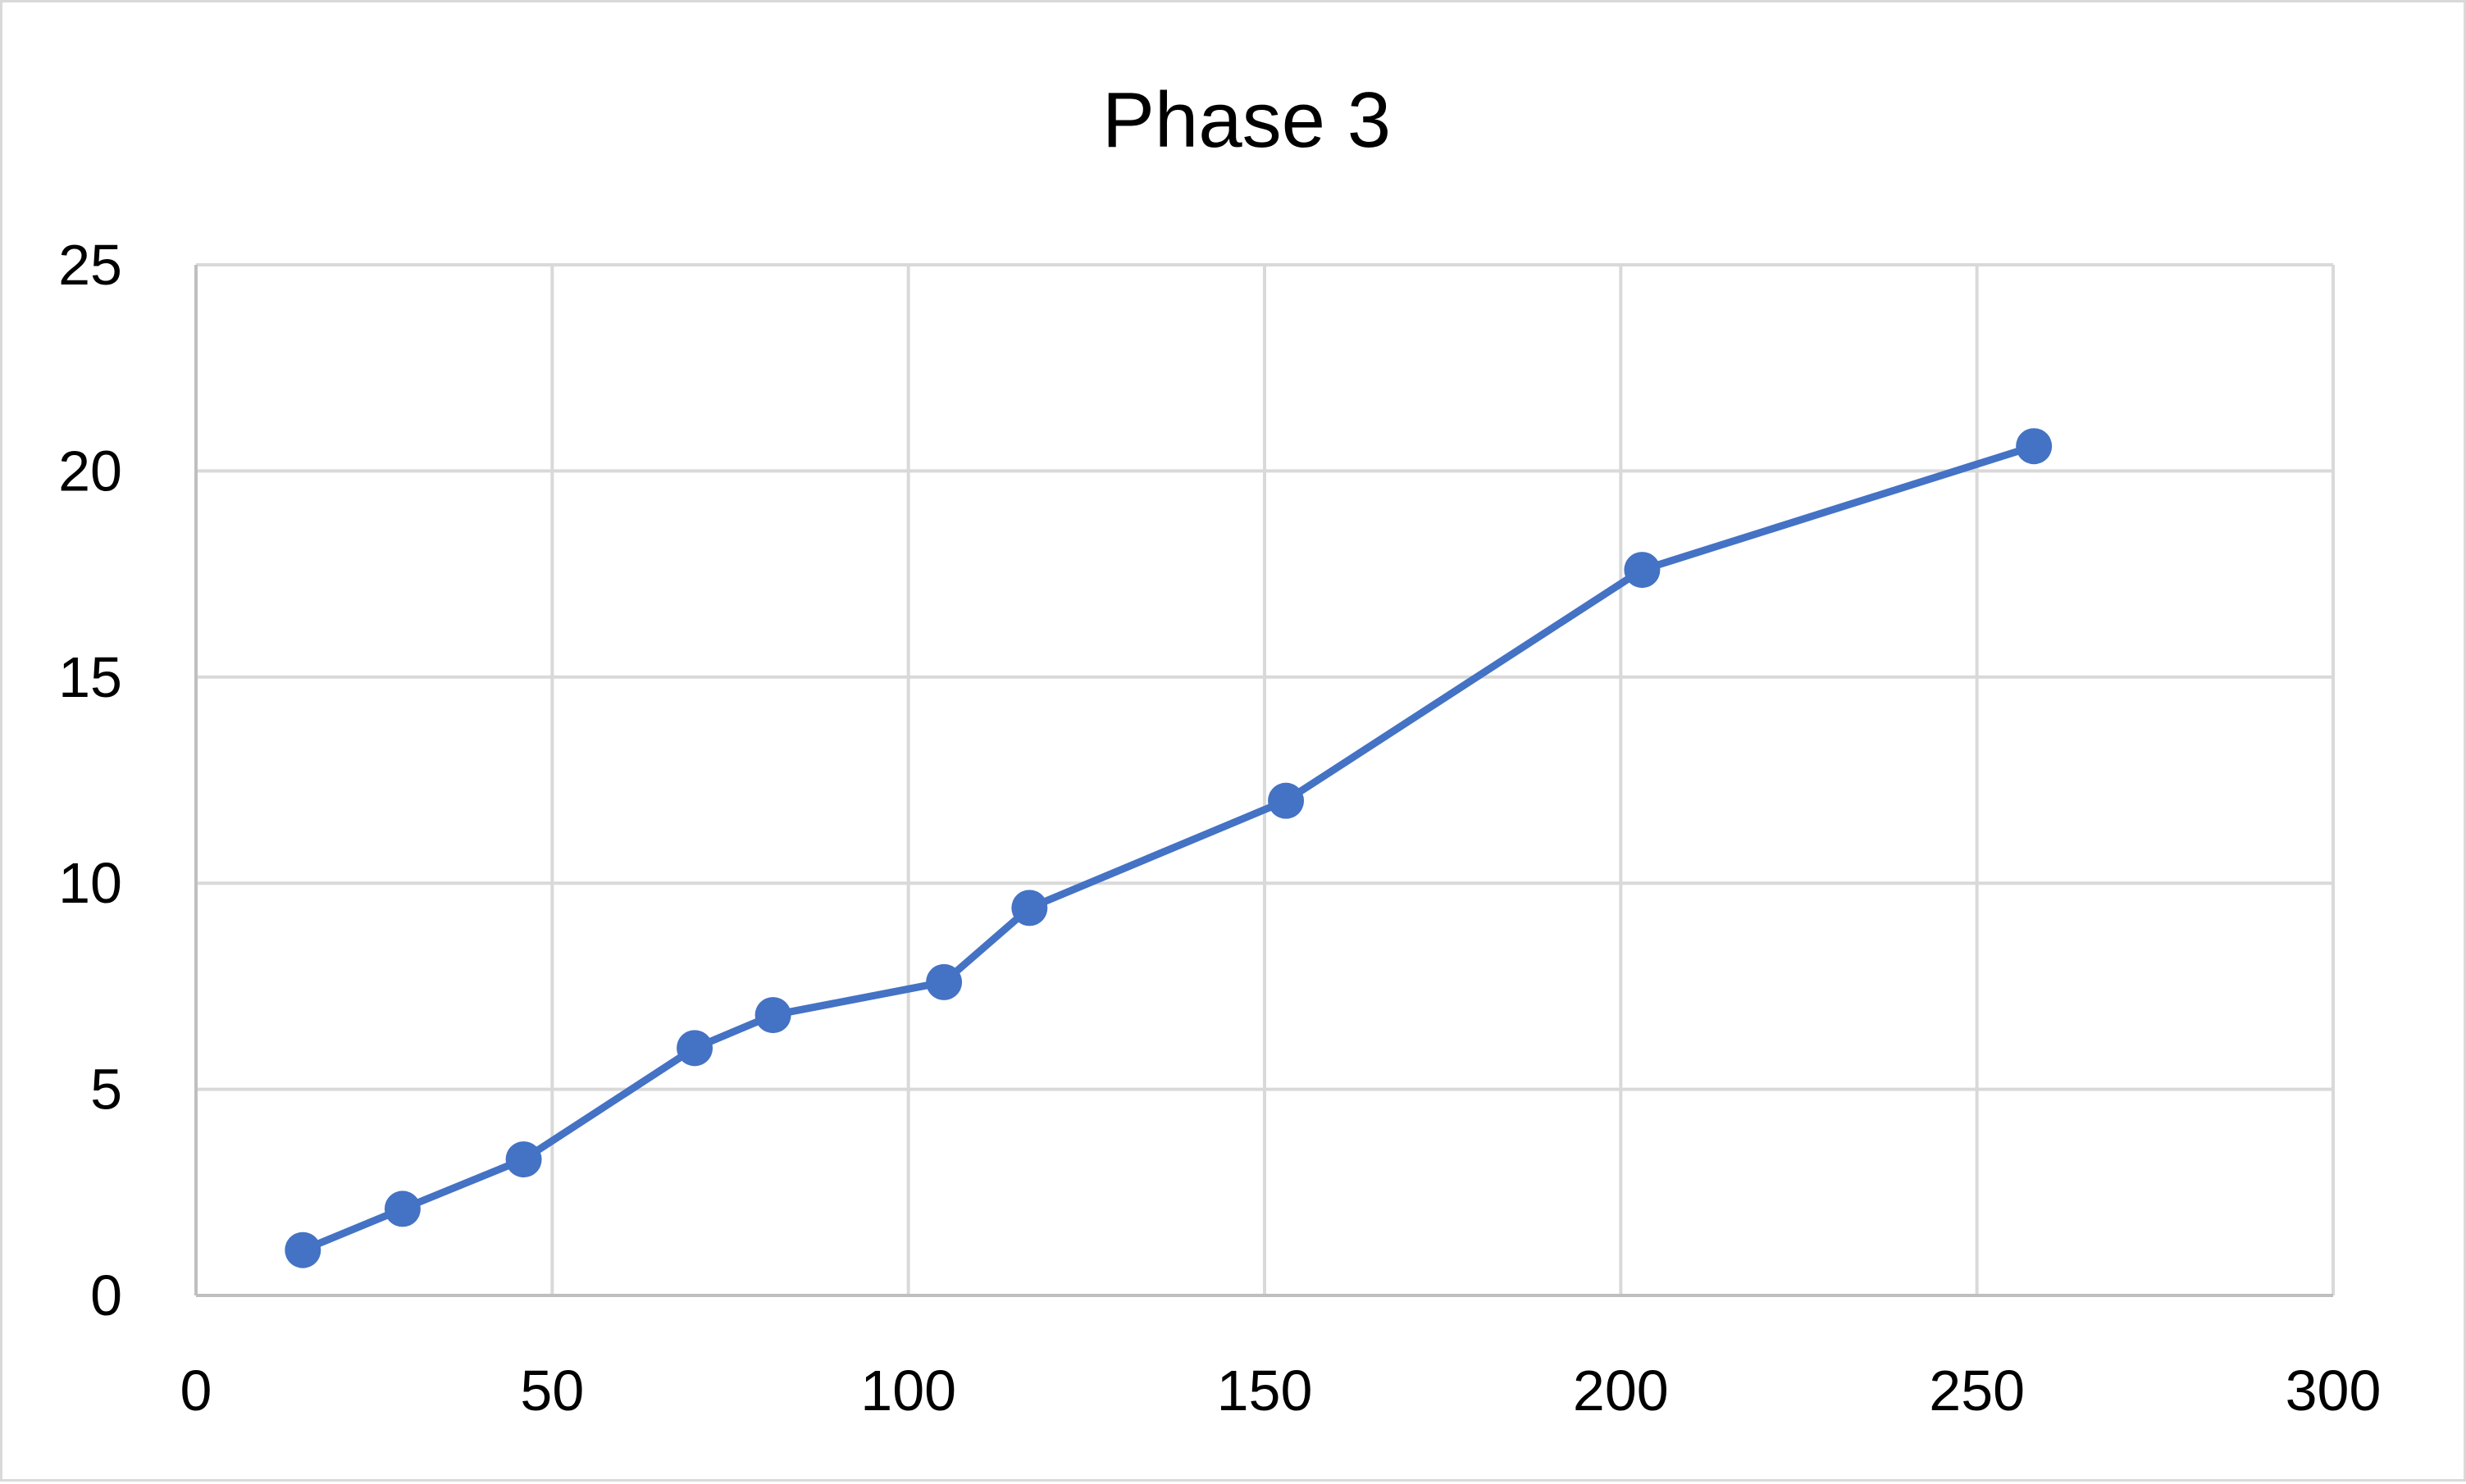 Image resolution: width=2466 pixels, height=1484 pixels. I want to click on chart-title: Phase 3, so click(1246, 120).